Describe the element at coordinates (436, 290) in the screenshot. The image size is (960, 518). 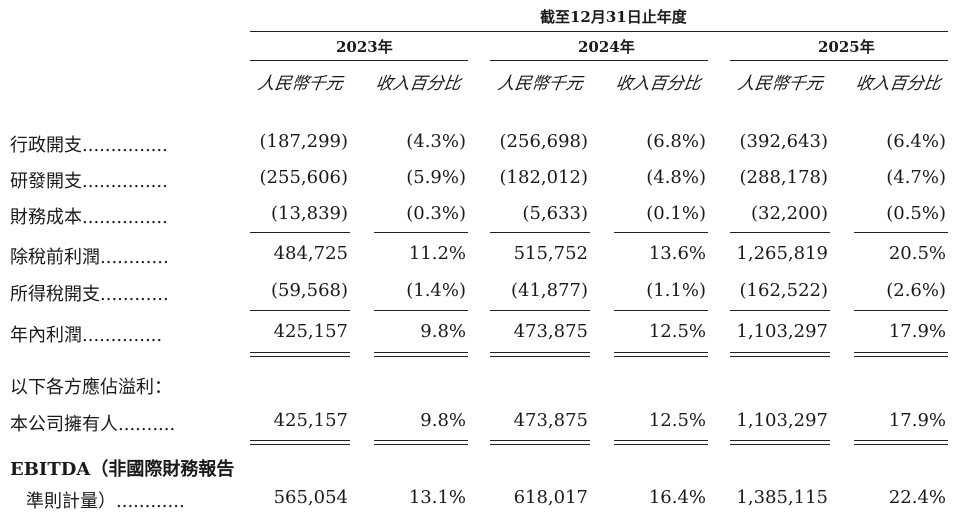
I see `cell-tax-2023-pct: (1.4%)` at that location.